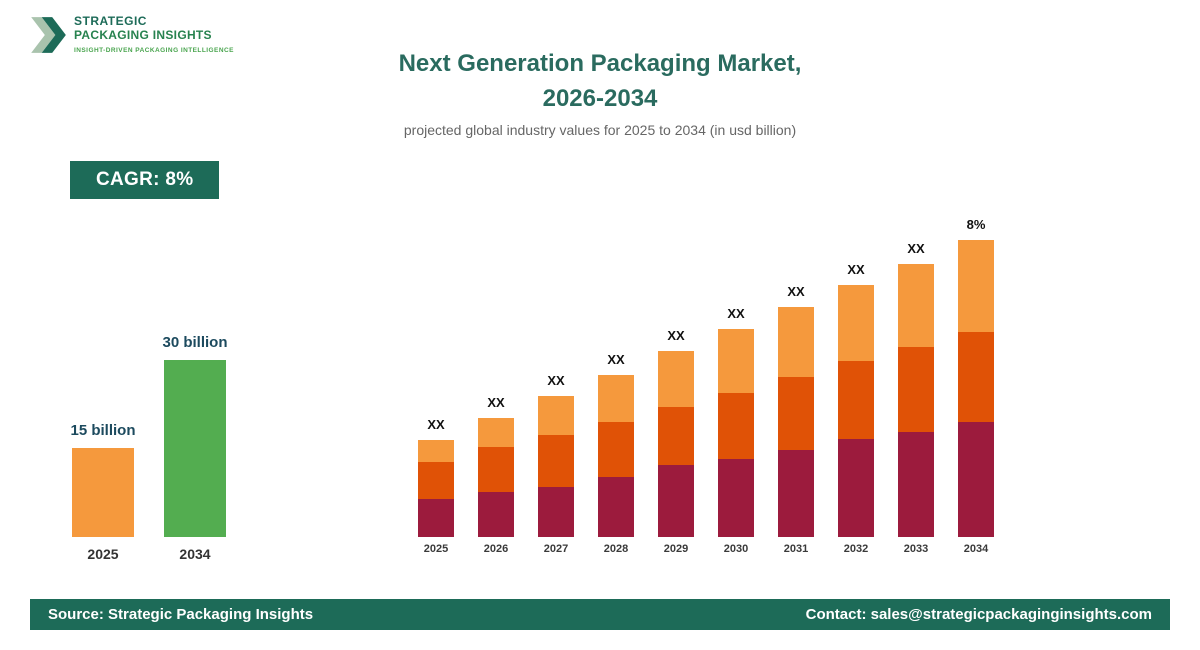 This screenshot has height=650, width=1200. I want to click on stacked-bar-column-2032: XX 2032, so click(856, 408).